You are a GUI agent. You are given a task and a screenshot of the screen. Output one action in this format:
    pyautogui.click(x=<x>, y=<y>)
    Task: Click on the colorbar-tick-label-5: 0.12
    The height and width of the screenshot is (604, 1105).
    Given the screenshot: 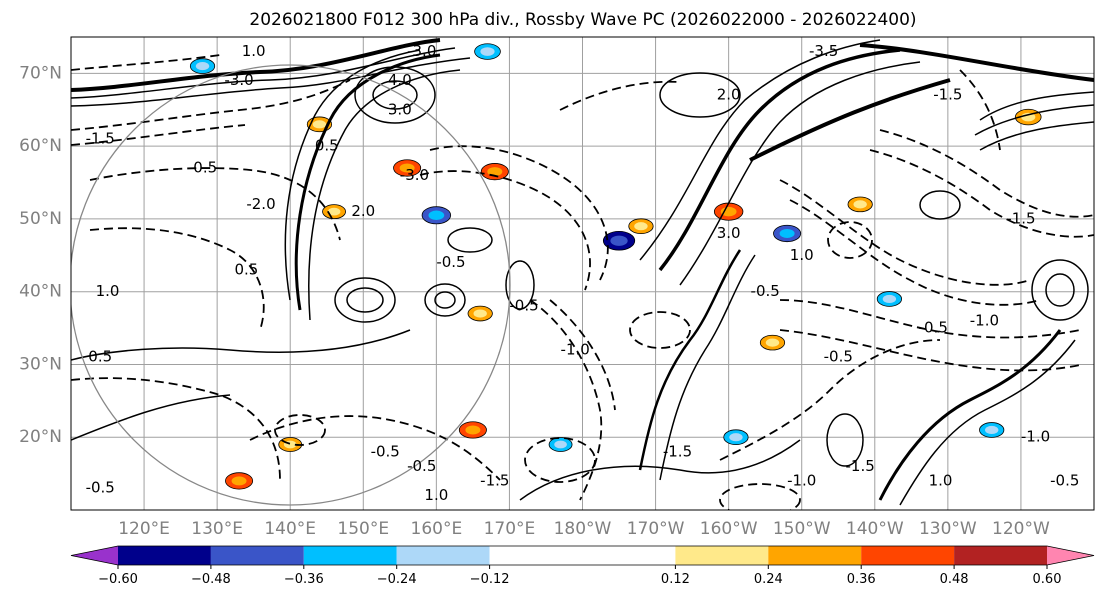 What is the action you would take?
    pyautogui.click(x=675, y=579)
    